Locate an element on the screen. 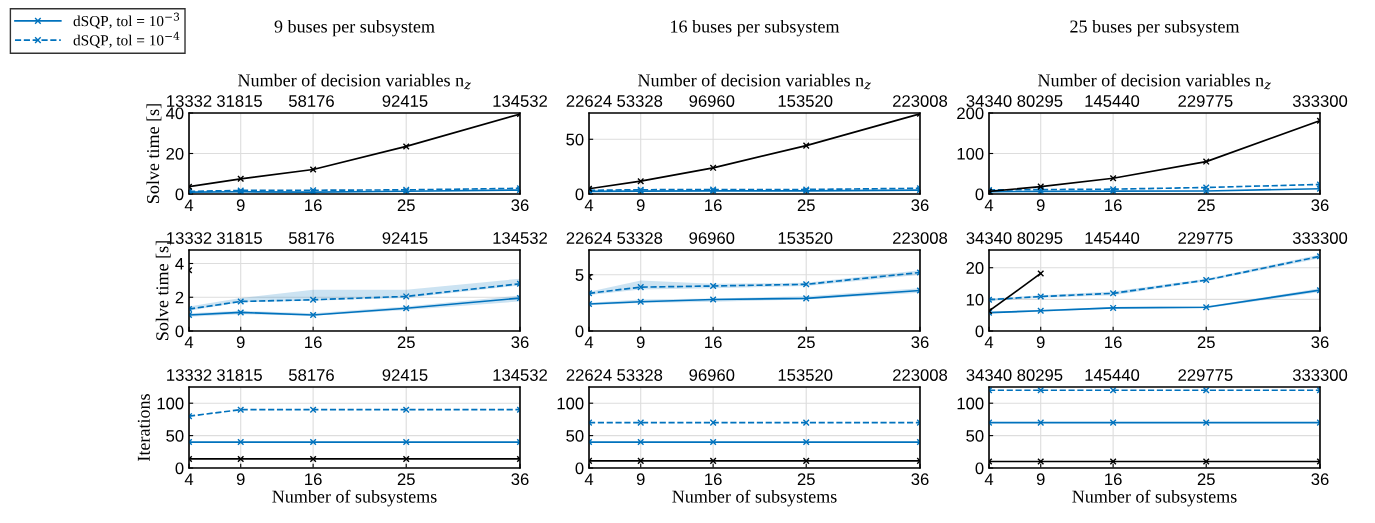  x2-tick-label: 153520 is located at coordinates (805, 375).